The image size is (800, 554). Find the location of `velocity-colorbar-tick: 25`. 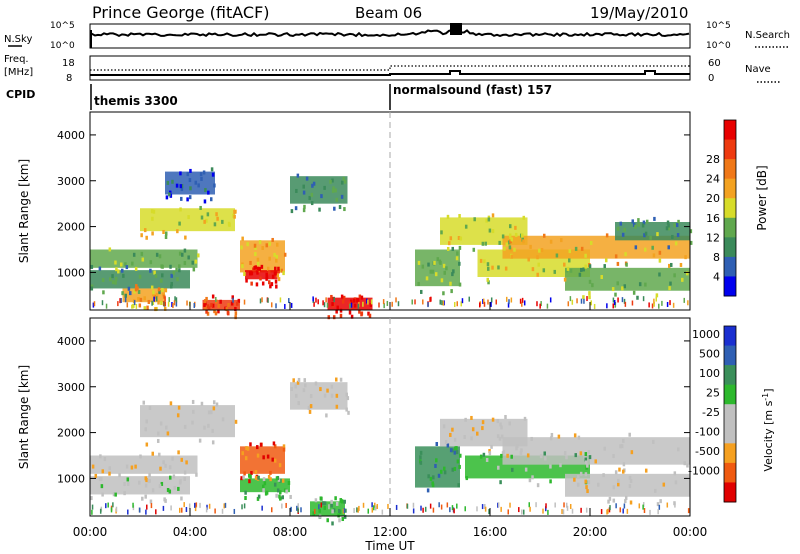

velocity-colorbar-tick: 25 is located at coordinates (713, 392).